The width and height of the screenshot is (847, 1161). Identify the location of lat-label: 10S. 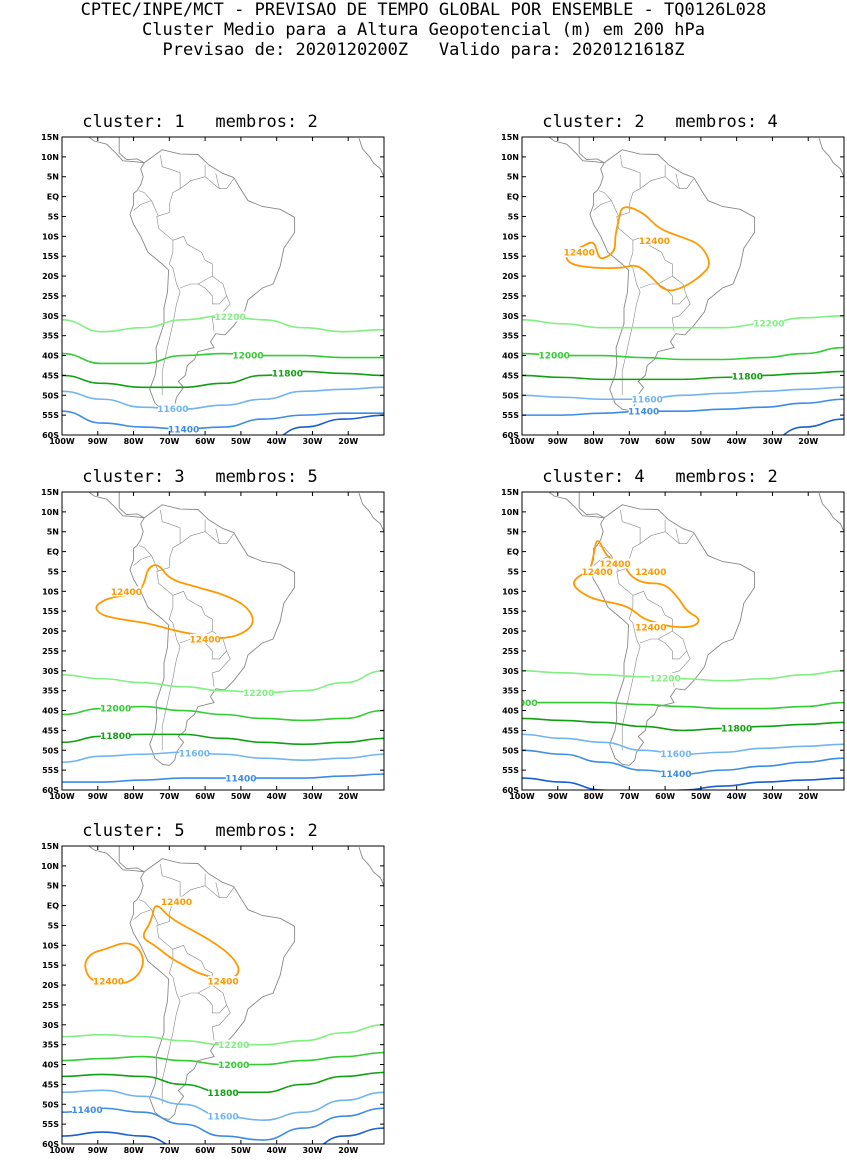
(510, 591).